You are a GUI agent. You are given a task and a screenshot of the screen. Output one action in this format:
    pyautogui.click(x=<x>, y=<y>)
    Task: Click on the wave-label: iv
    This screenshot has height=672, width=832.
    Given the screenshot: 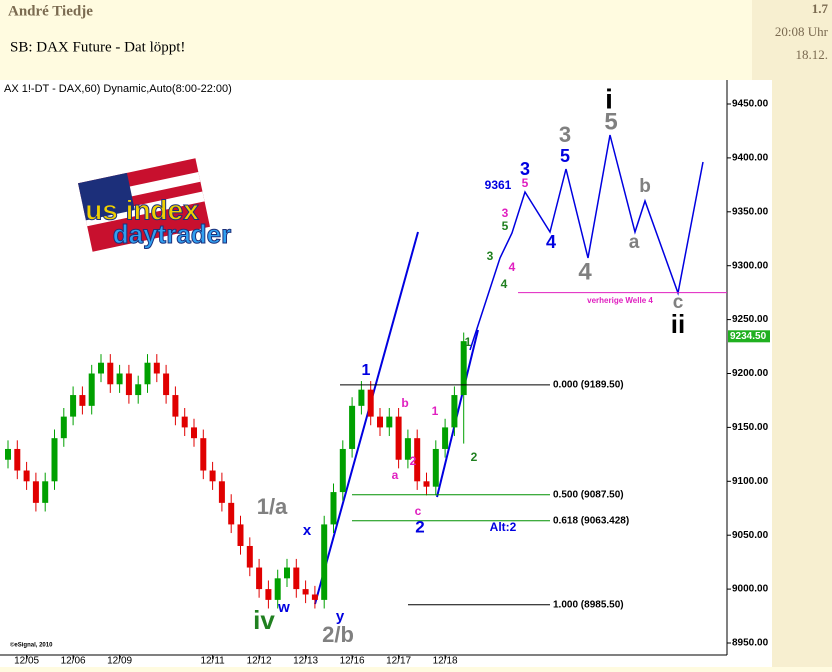 What is the action you would take?
    pyautogui.click(x=264, y=620)
    